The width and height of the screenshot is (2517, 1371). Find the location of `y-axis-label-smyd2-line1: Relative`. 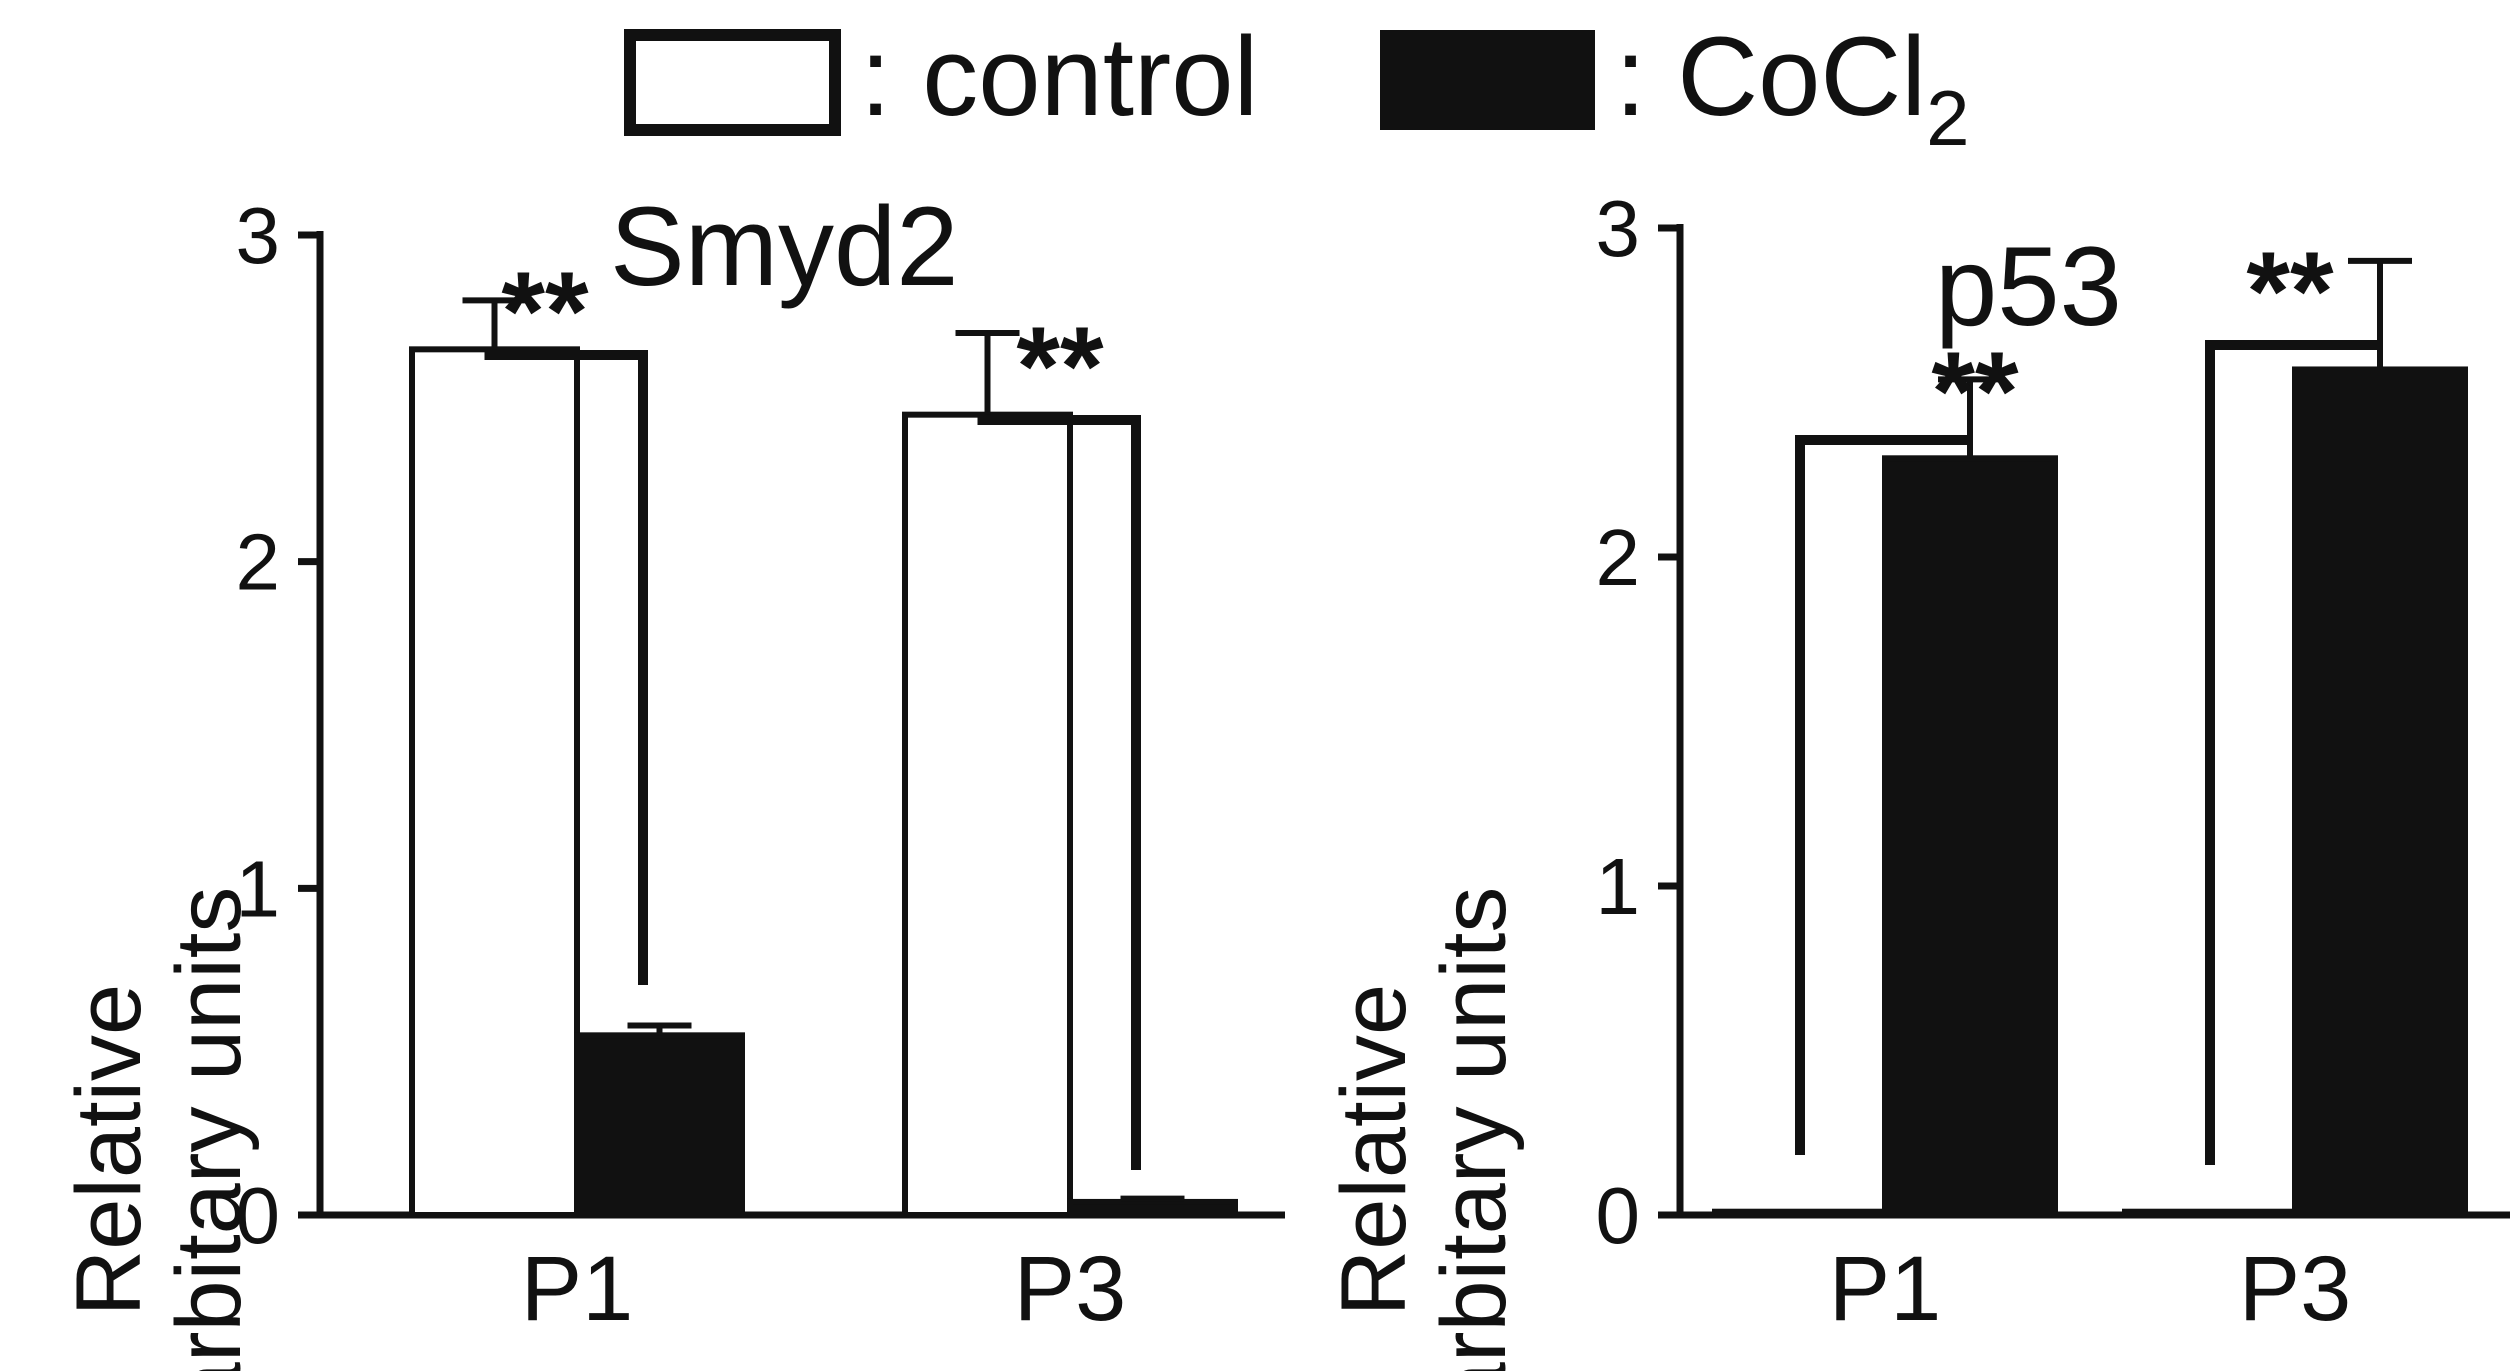

y-axis-label-smyd2-line1: Relative is located at coordinates (109, 1150).